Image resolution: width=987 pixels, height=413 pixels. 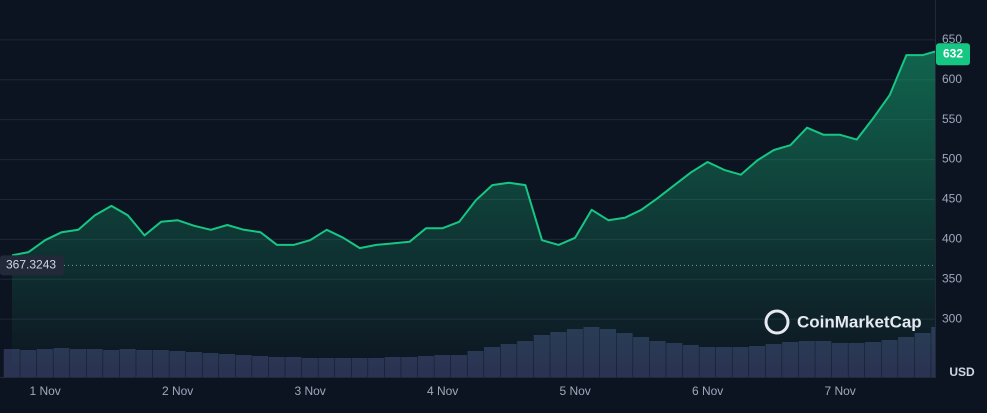 I want to click on x-tick-label: 5 Nov, so click(x=574, y=391).